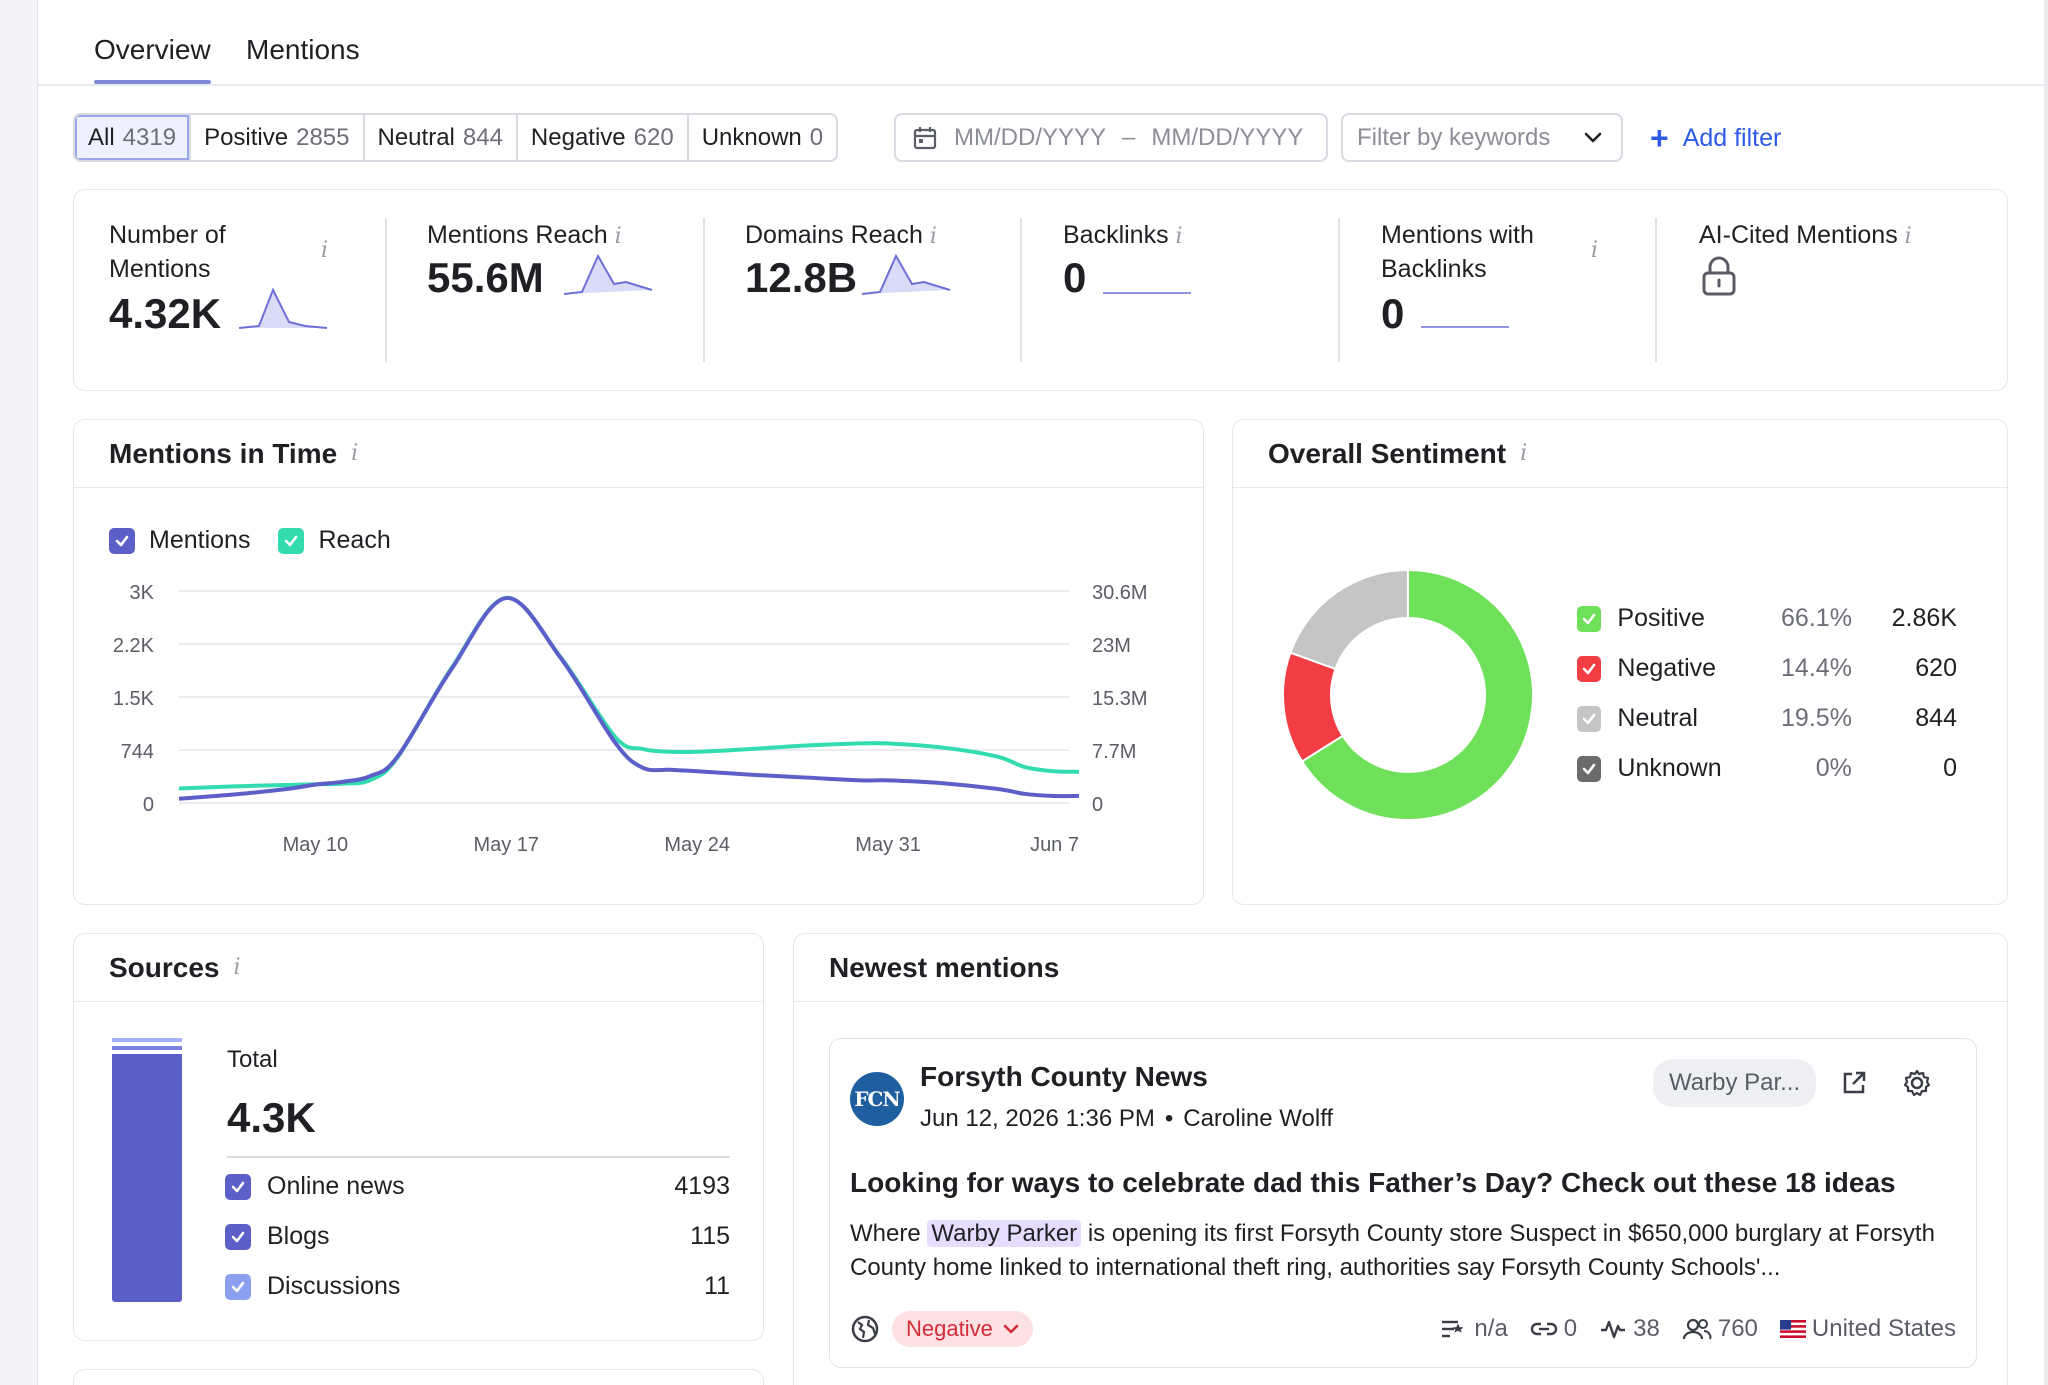  Describe the element at coordinates (762, 137) in the screenshot. I see `filter-unknown: Unknown 0` at that location.